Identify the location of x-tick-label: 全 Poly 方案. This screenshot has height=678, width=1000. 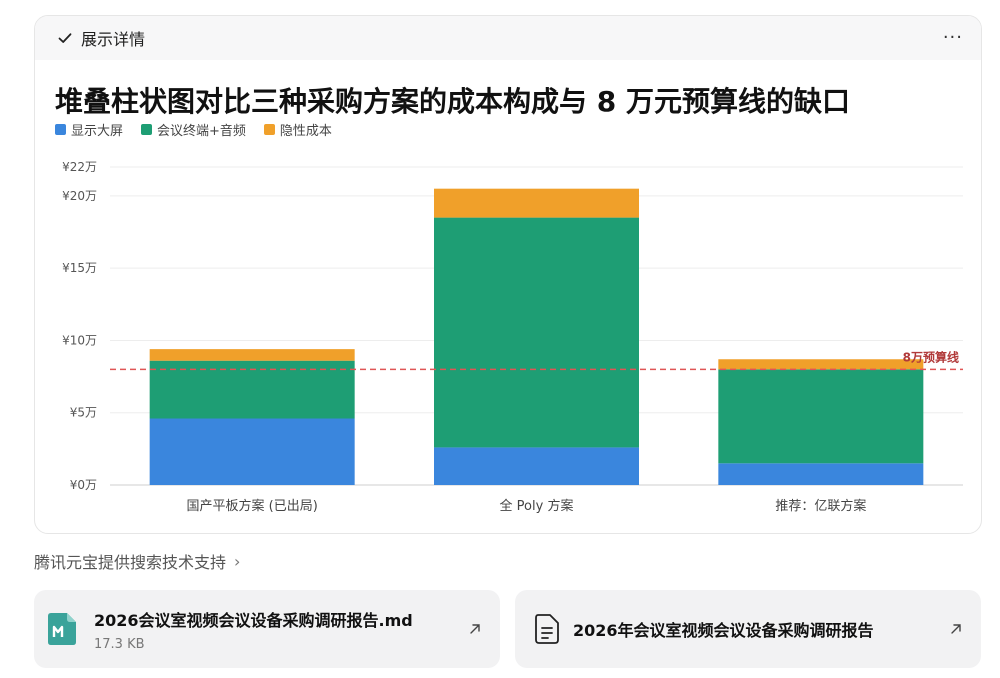
(537, 506).